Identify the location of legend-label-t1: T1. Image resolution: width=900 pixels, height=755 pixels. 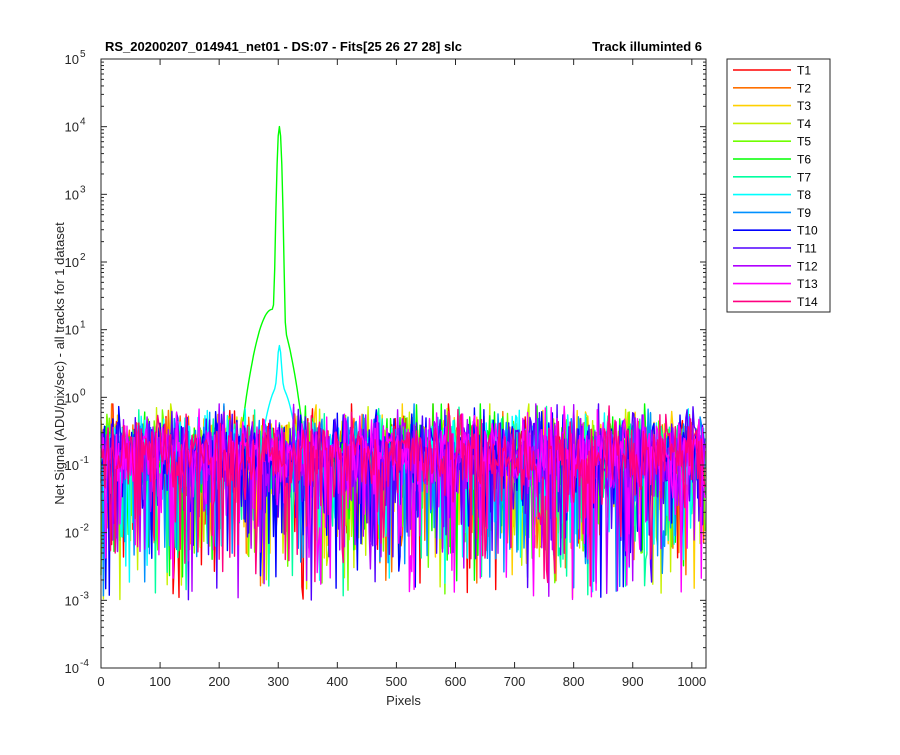
(804, 71).